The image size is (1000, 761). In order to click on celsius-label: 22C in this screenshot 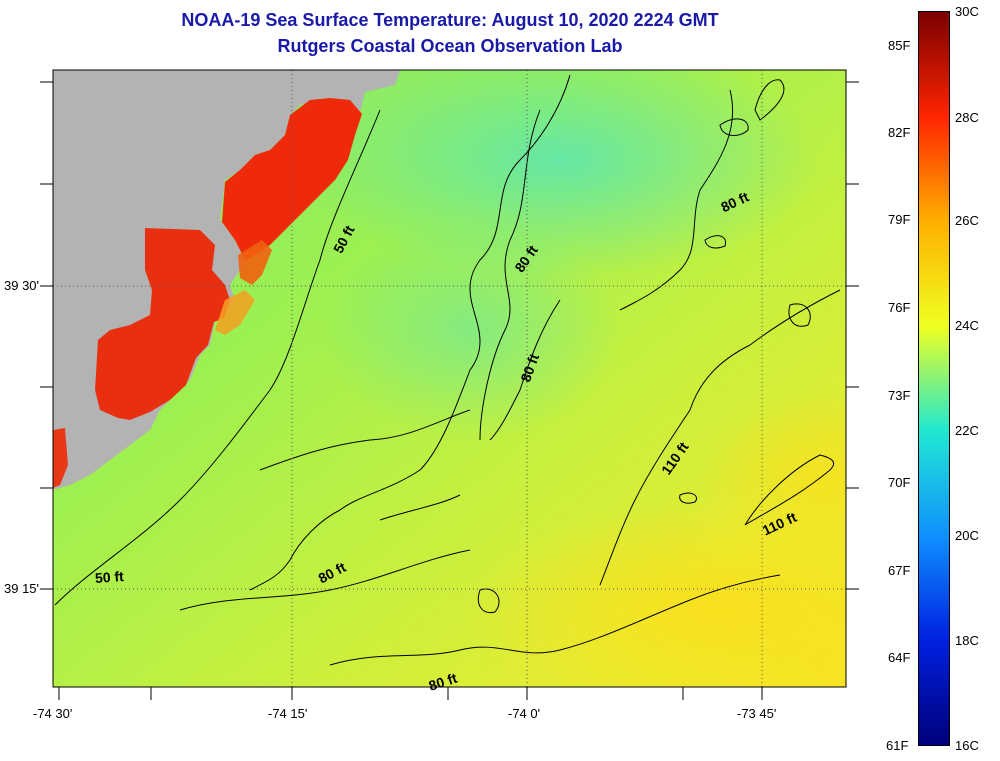, I will do `click(967, 430)`.